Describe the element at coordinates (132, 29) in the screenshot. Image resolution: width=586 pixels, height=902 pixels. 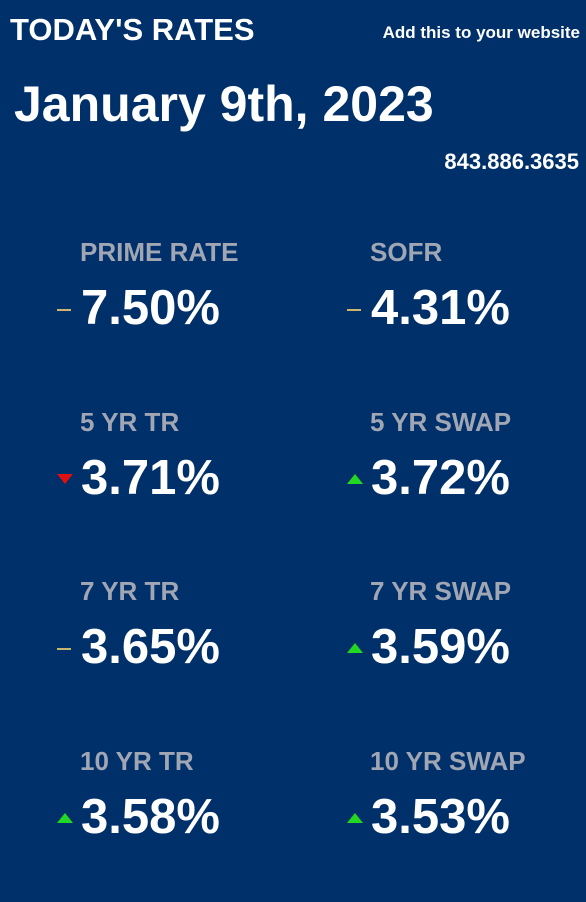
I see `page-title: TODAY'S RATES` at that location.